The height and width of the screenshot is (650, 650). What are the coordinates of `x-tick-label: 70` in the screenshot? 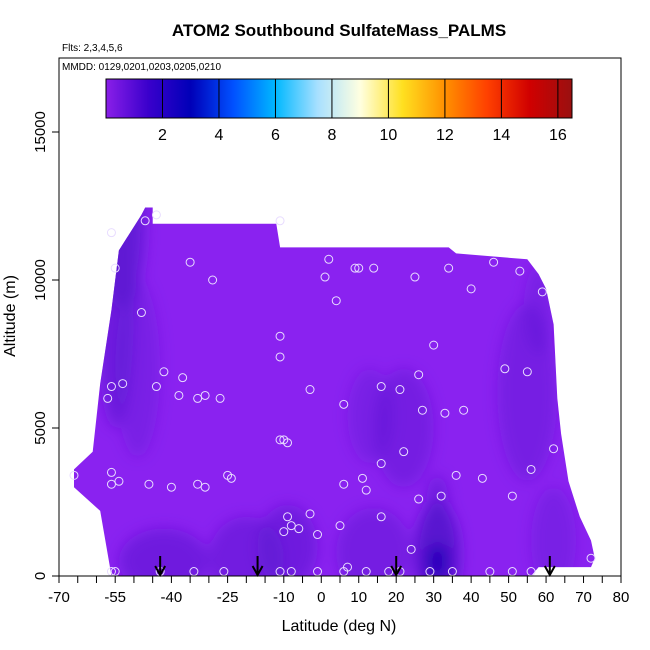 It's located at (583, 597).